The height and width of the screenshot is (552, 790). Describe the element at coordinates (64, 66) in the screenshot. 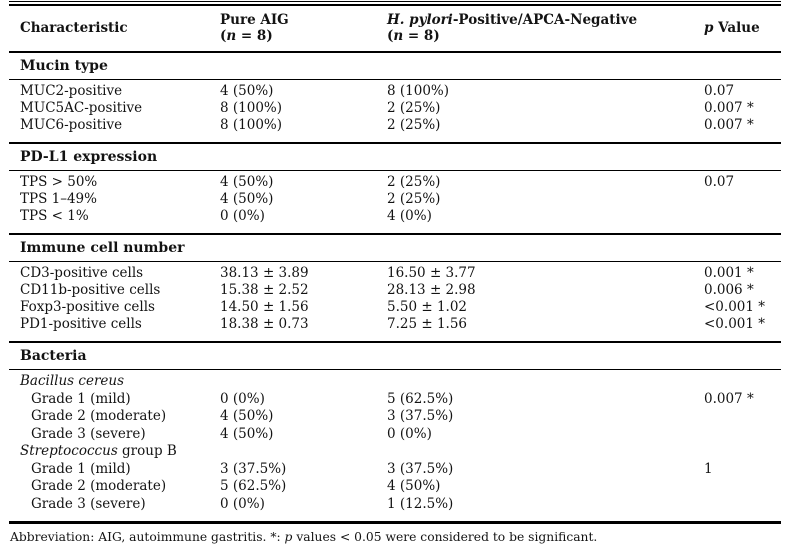

I see `section-title-mucin-type: Mucin type` at that location.